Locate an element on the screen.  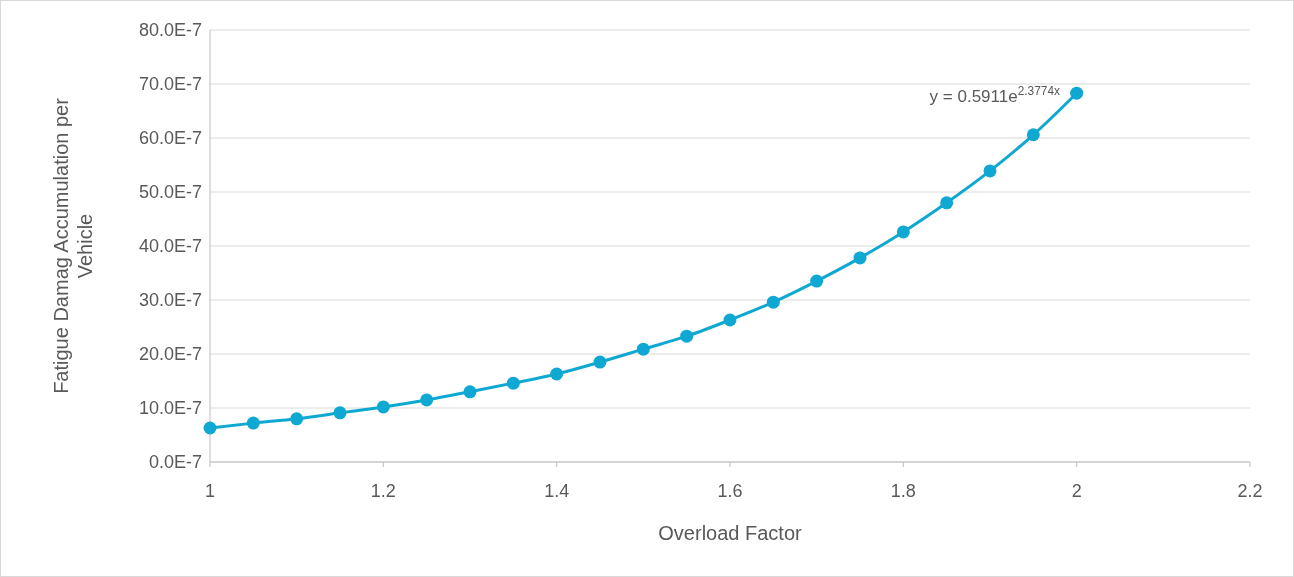
annotation: y = 0.5911e$^{2.3774x}$ is located at coordinates (995, 95).